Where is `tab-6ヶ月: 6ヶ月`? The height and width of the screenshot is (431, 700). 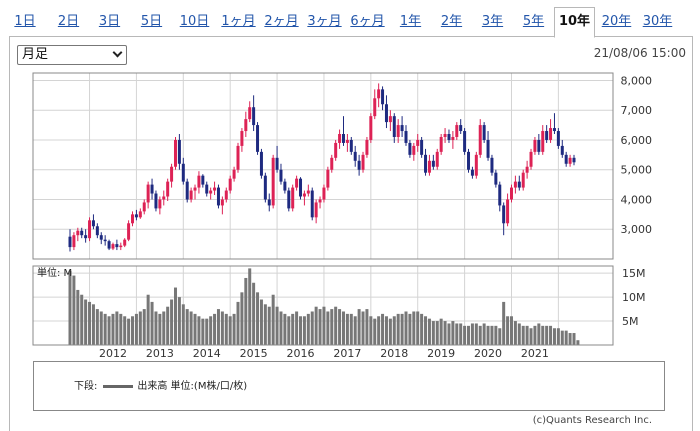 tab-6ヶ月: 6ヶ月 is located at coordinates (367, 21).